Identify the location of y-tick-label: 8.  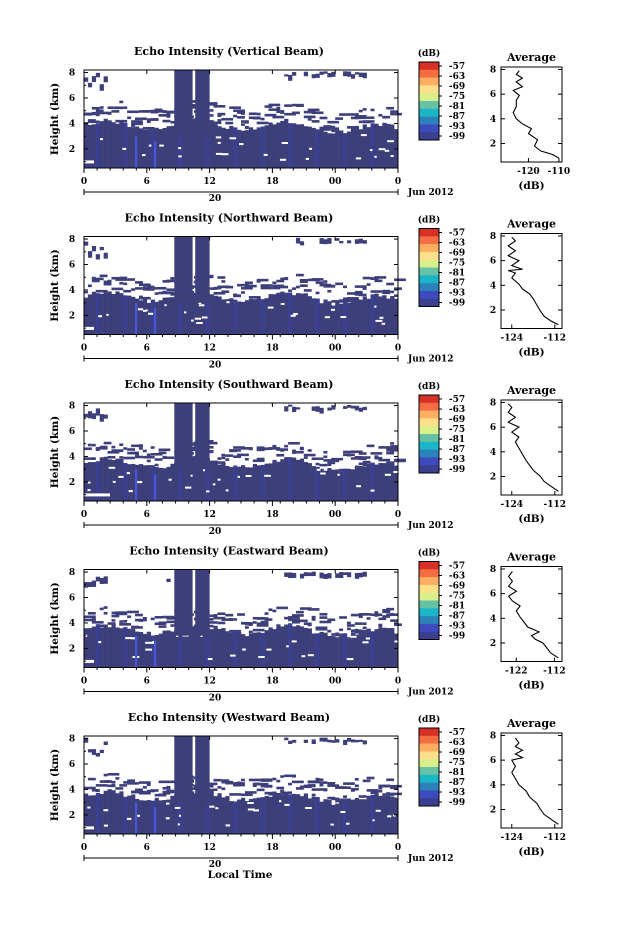
(72, 573).